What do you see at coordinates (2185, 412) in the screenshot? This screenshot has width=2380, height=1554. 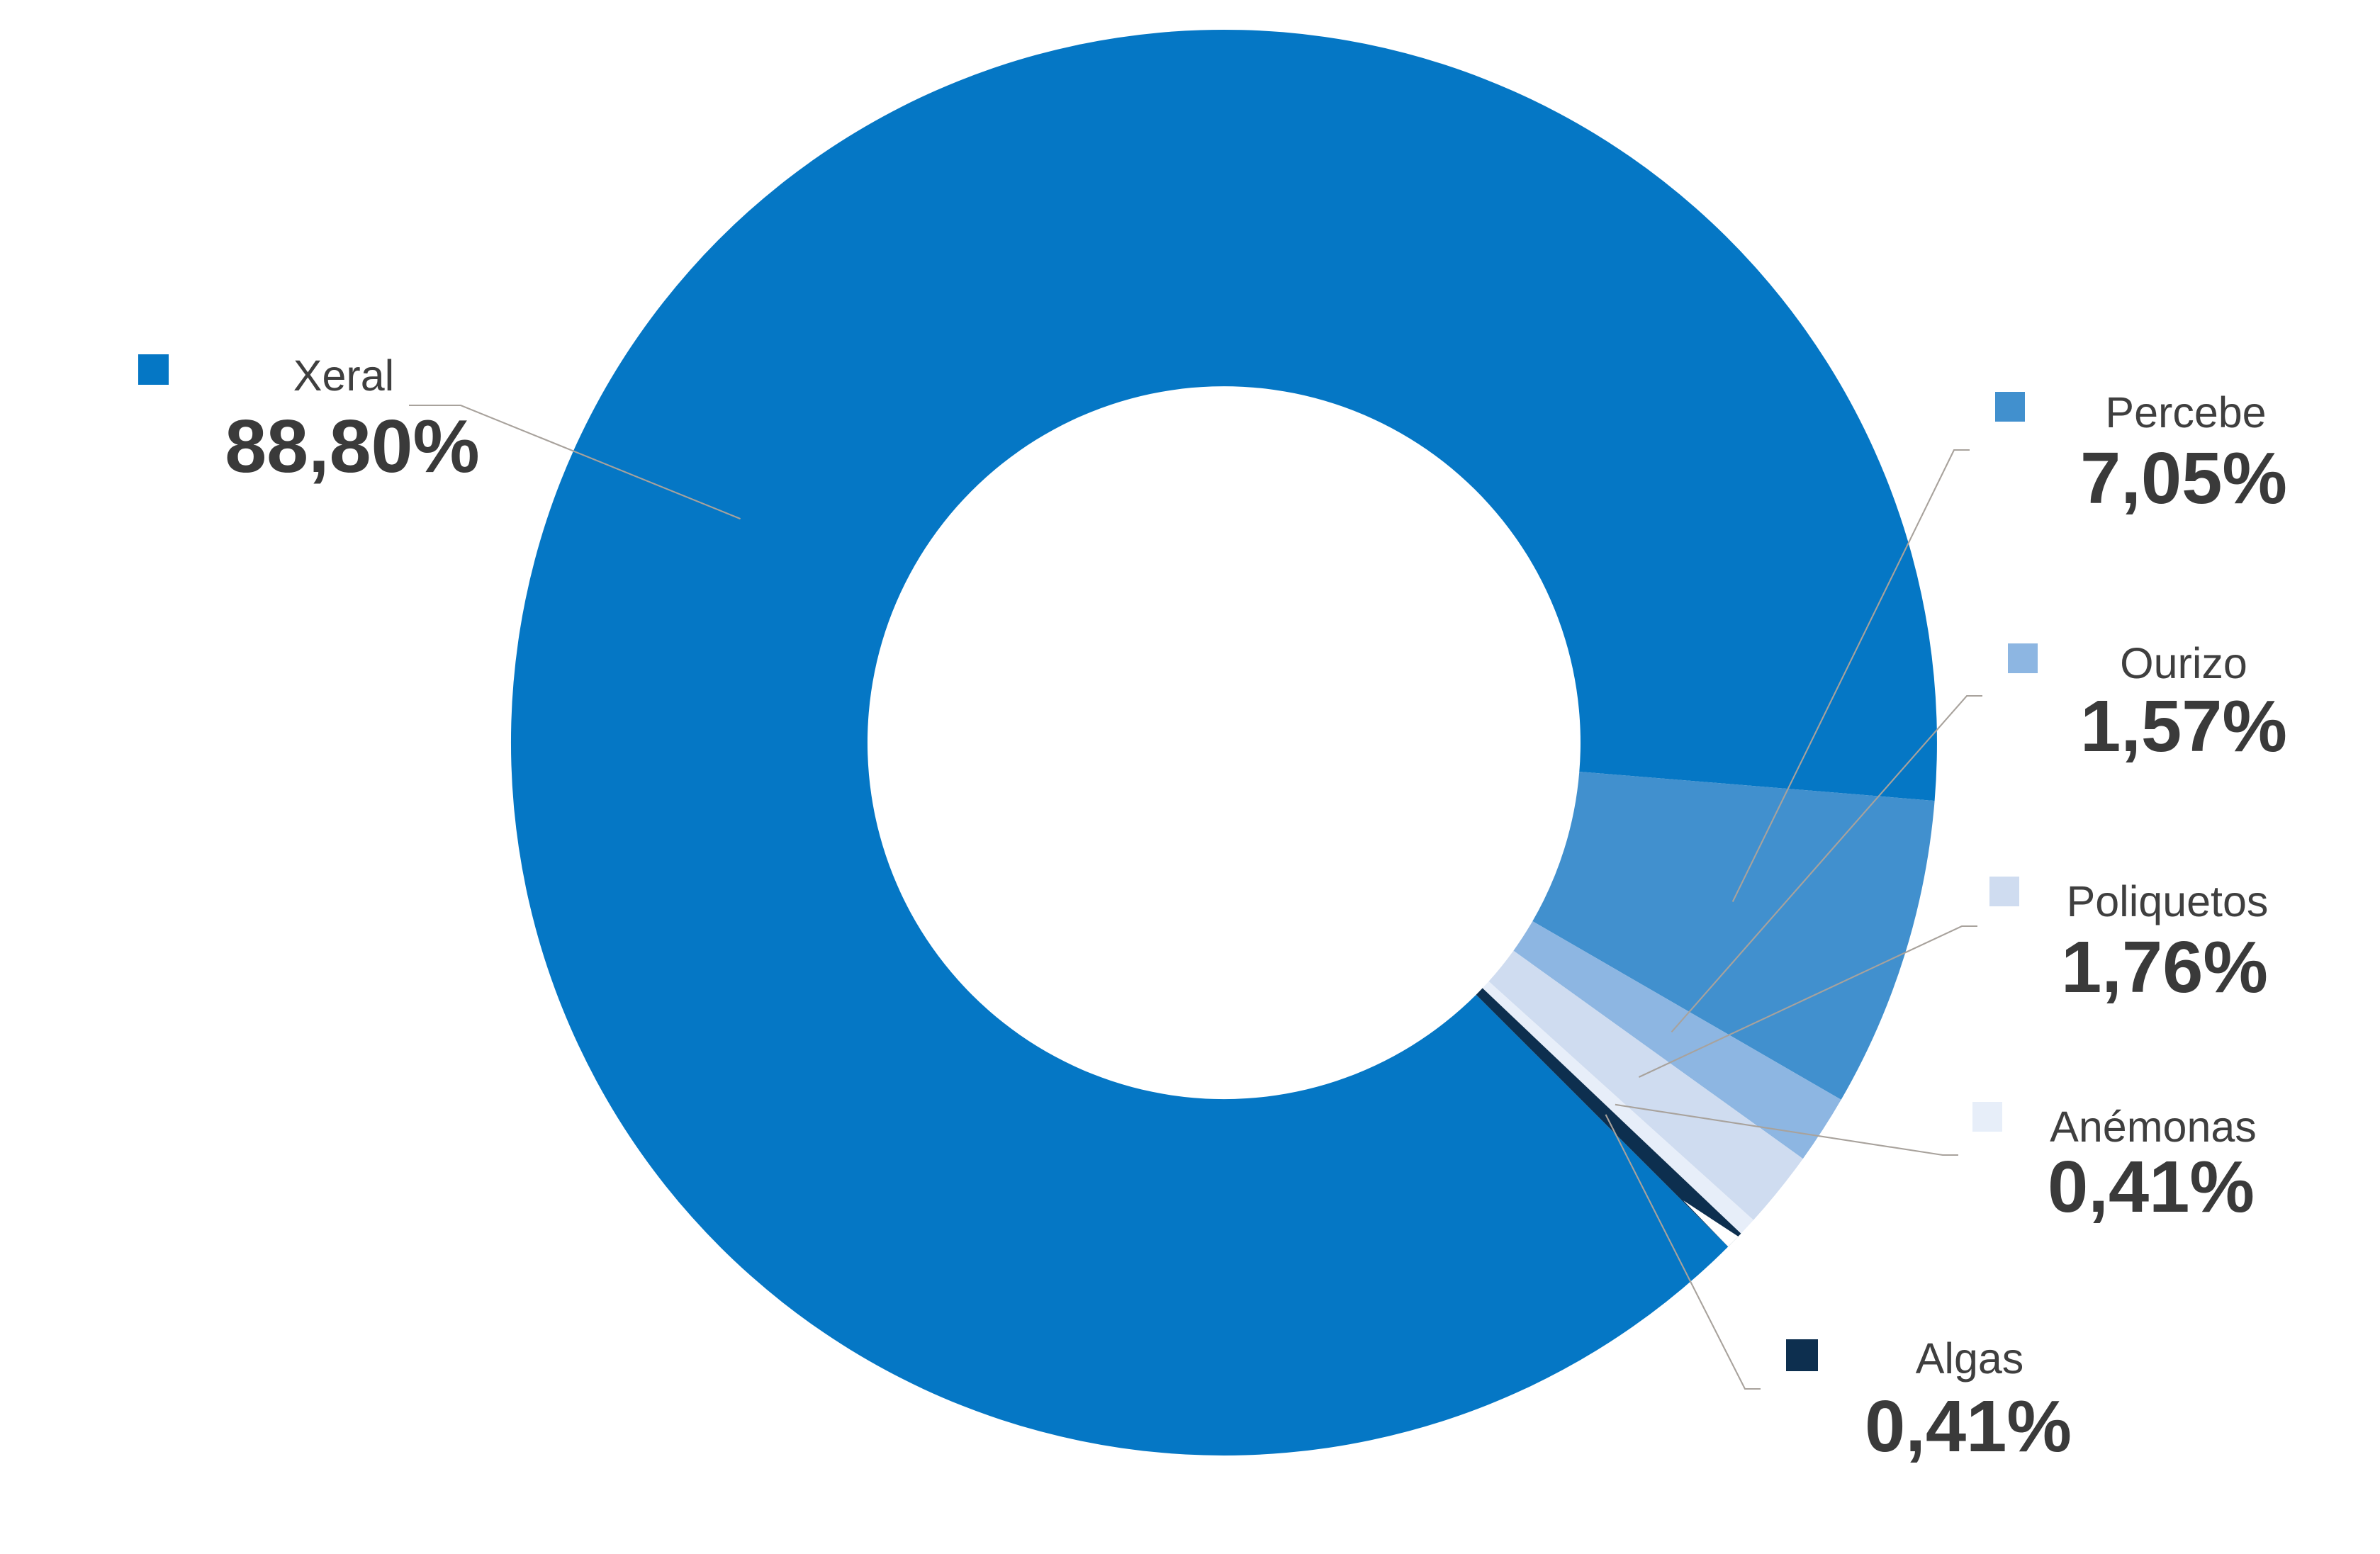 I see `svg-text: Percebe` at bounding box center [2185, 412].